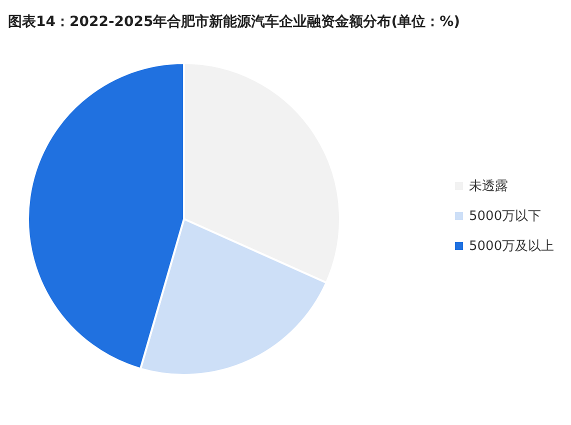 This screenshot has height=425, width=571. I want to click on legend-label: 5000万以下, so click(505, 216).